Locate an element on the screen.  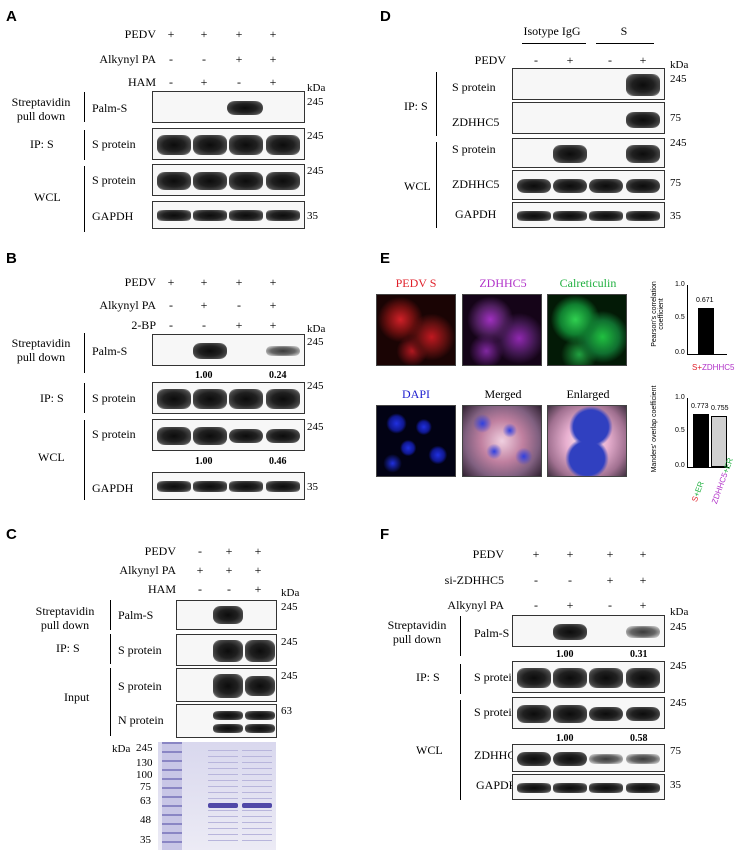
manders-bar-s-er is located at coordinates (701, 440).